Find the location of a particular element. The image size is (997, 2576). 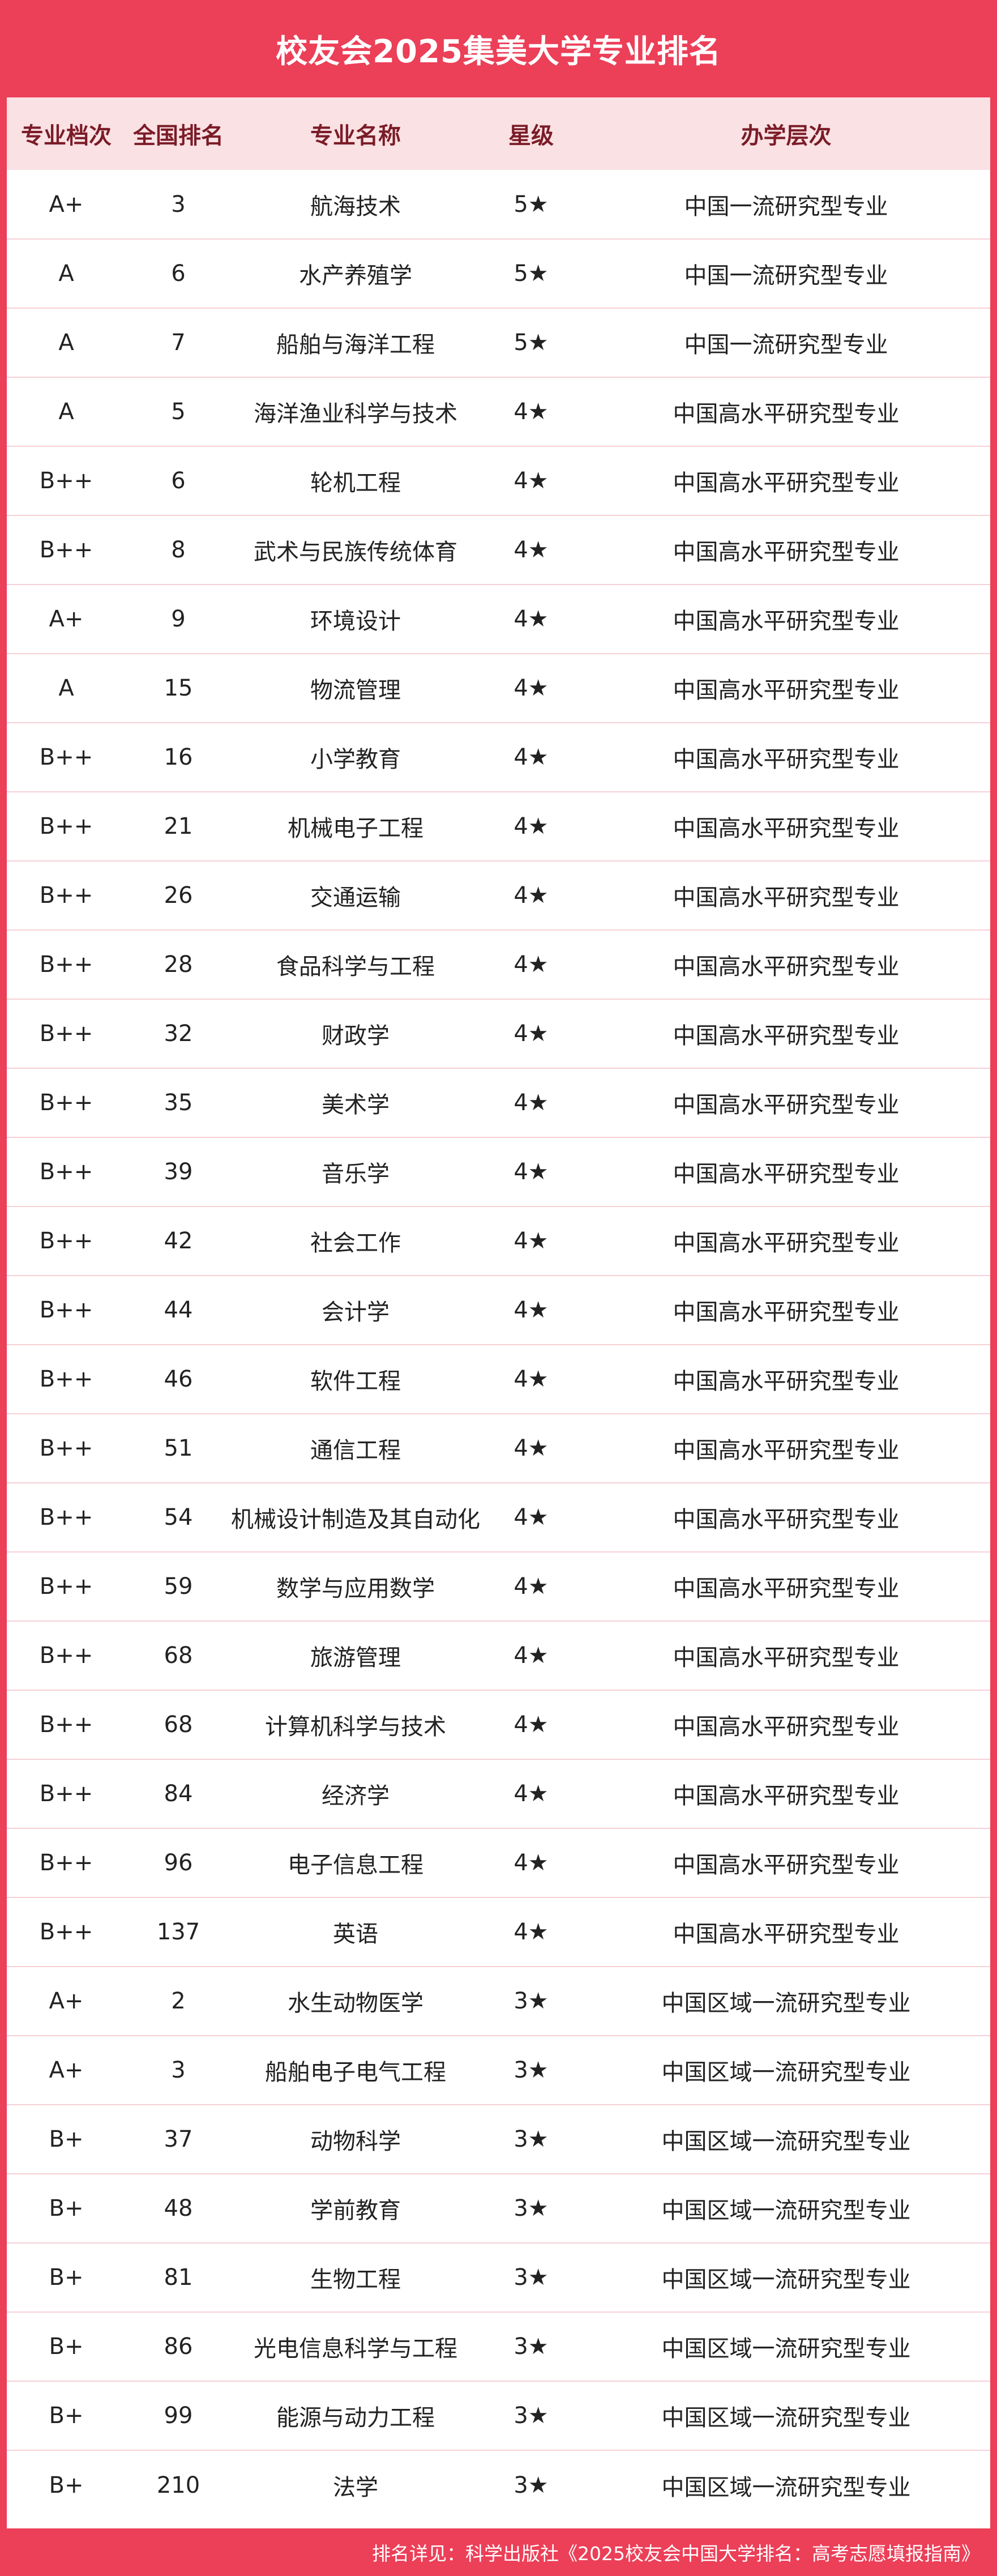

column-header-tier: 办学层次 is located at coordinates (786, 136).